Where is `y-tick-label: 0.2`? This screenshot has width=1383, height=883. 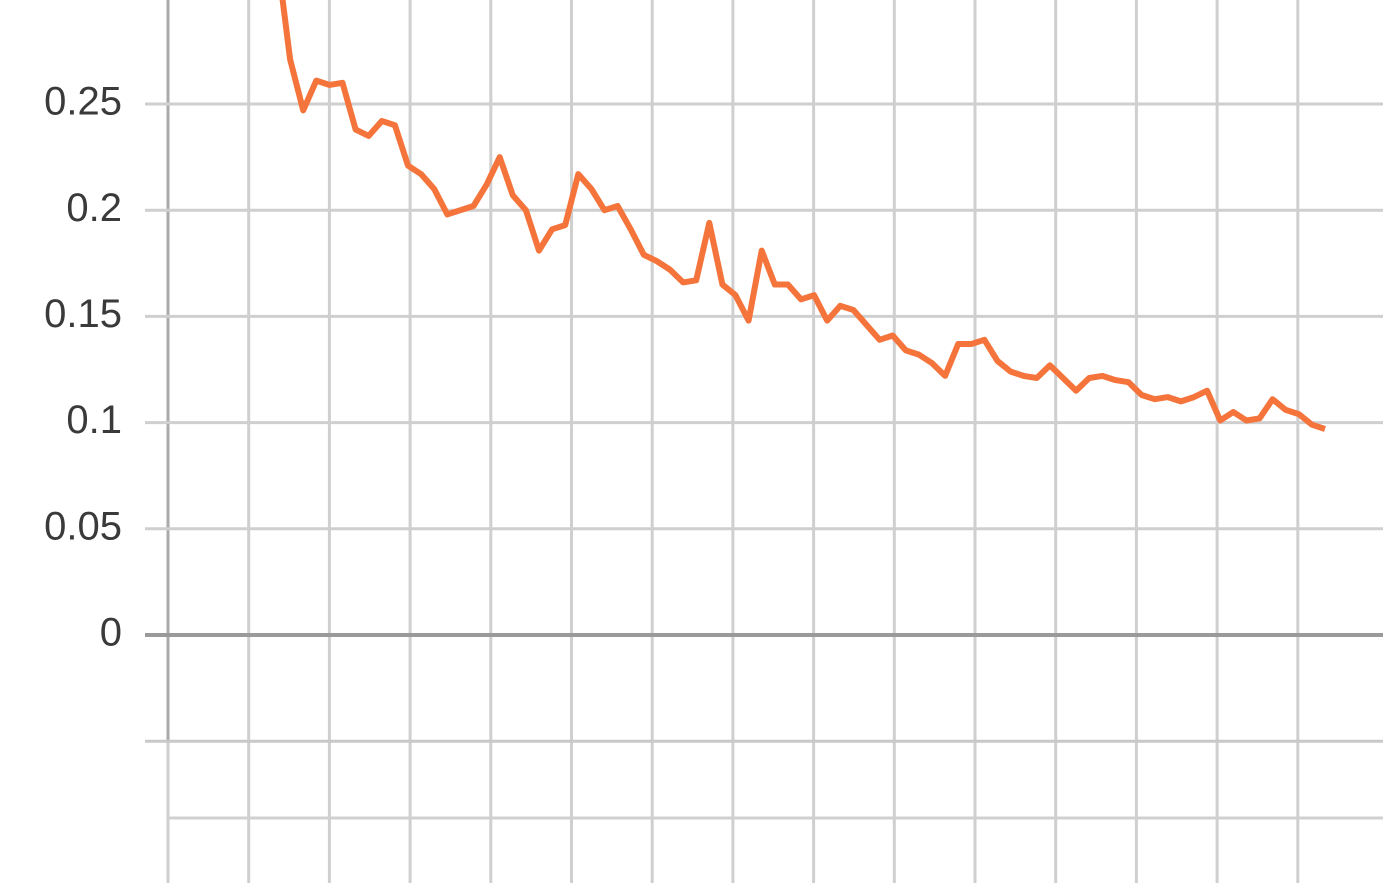 y-tick-label: 0.2 is located at coordinates (94, 208).